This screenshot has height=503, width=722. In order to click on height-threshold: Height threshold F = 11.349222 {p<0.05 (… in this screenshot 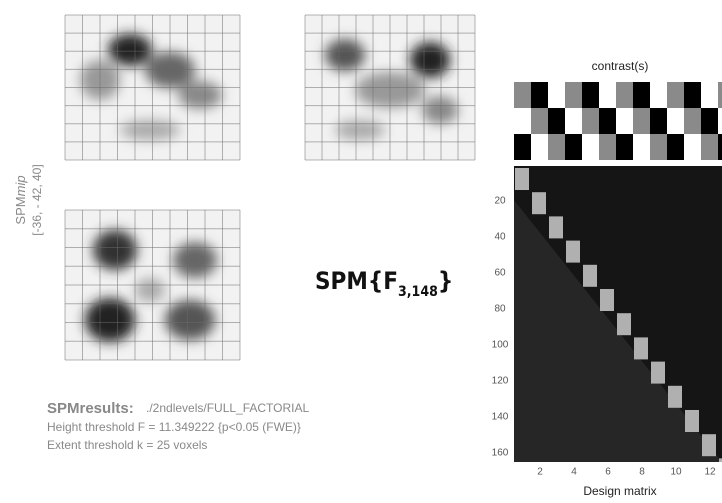, I will do `click(174, 427)`.